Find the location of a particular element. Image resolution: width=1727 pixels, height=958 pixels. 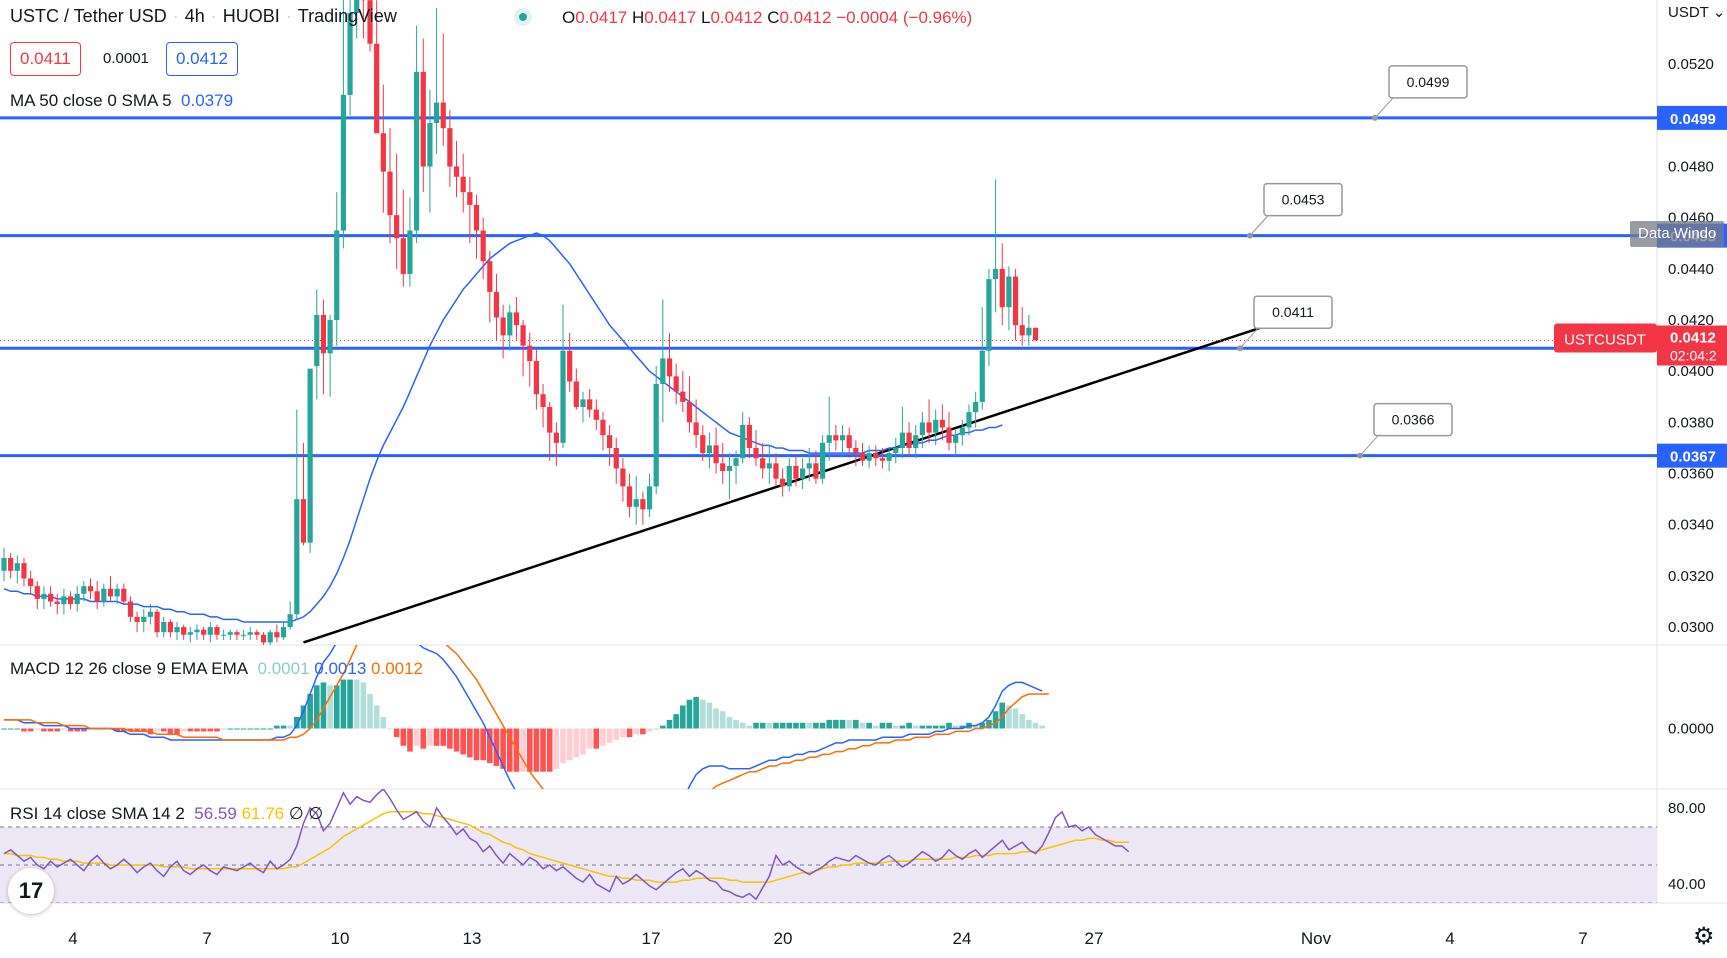

rsi-legend: RSI 14 close SMA 14 2 56.59 61.76 ∅ ∅ is located at coordinates (166, 814).